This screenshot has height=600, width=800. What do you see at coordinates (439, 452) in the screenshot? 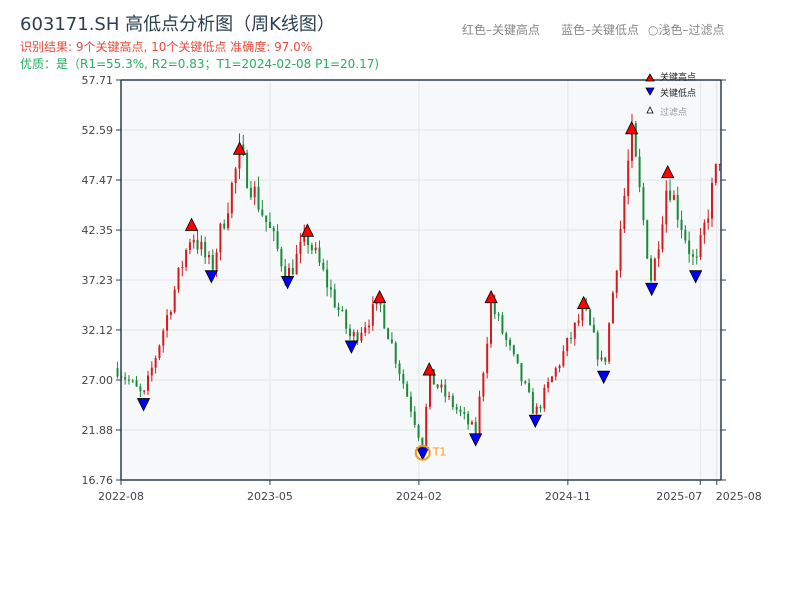
I see `t1-label: T1` at bounding box center [439, 452].